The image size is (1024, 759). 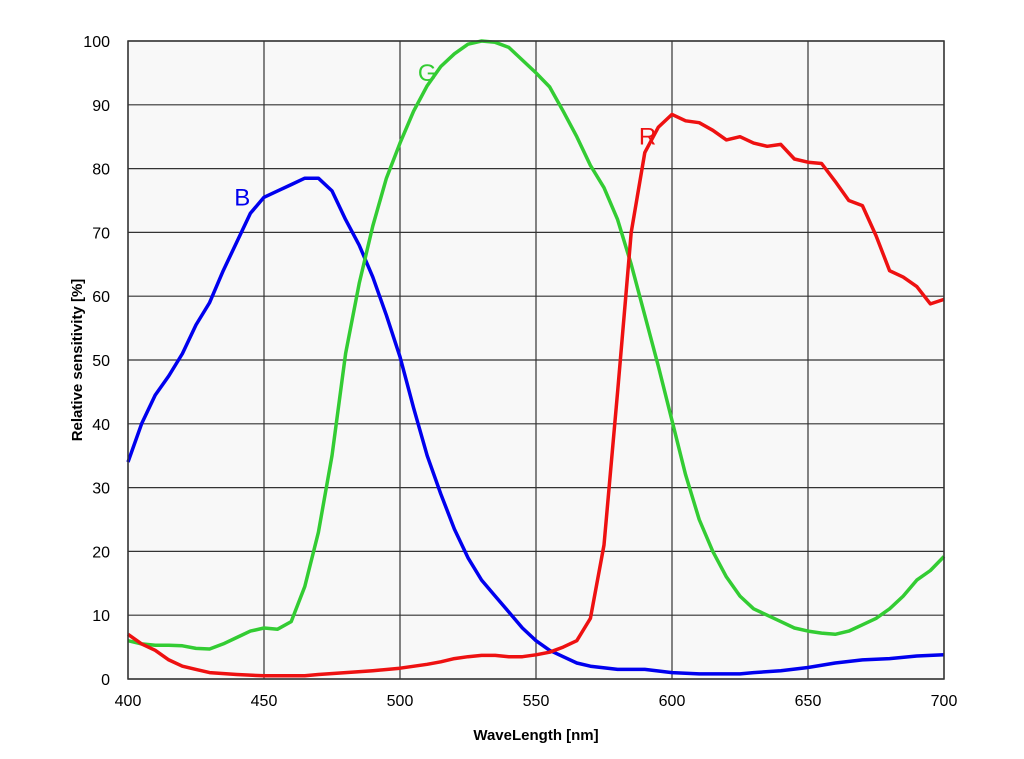 I want to click on series-label-G: G, so click(x=427, y=73).